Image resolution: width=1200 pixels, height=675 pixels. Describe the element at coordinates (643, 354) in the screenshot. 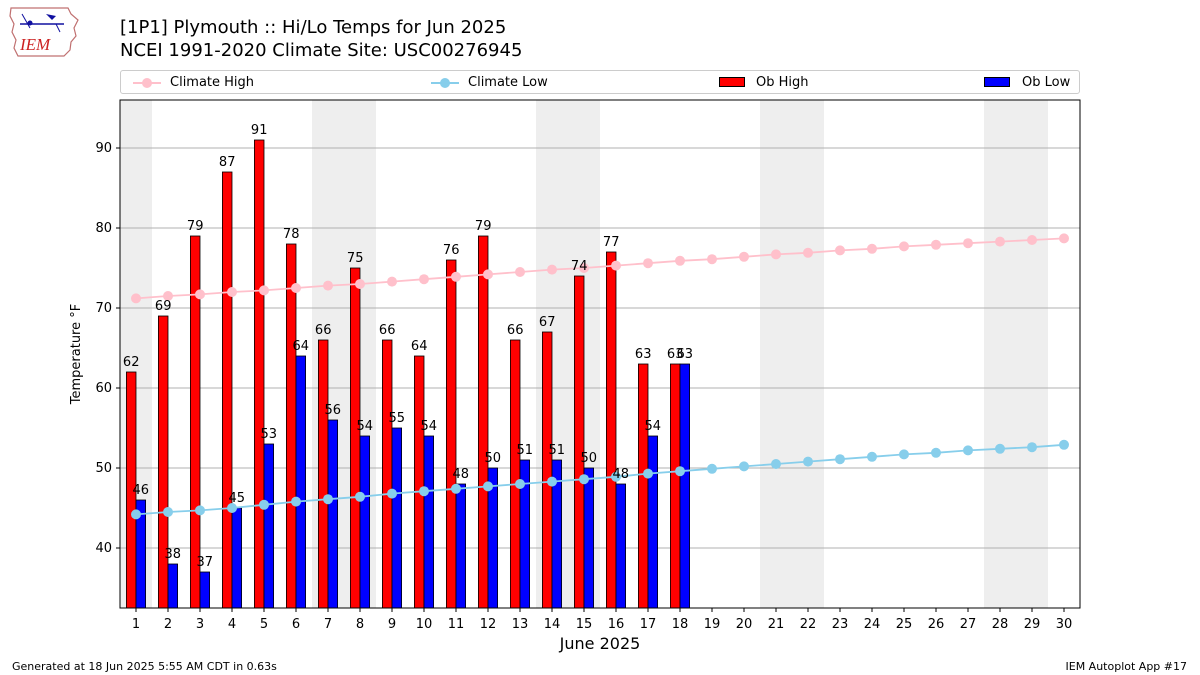

I see `ob-high-label: 63` at that location.